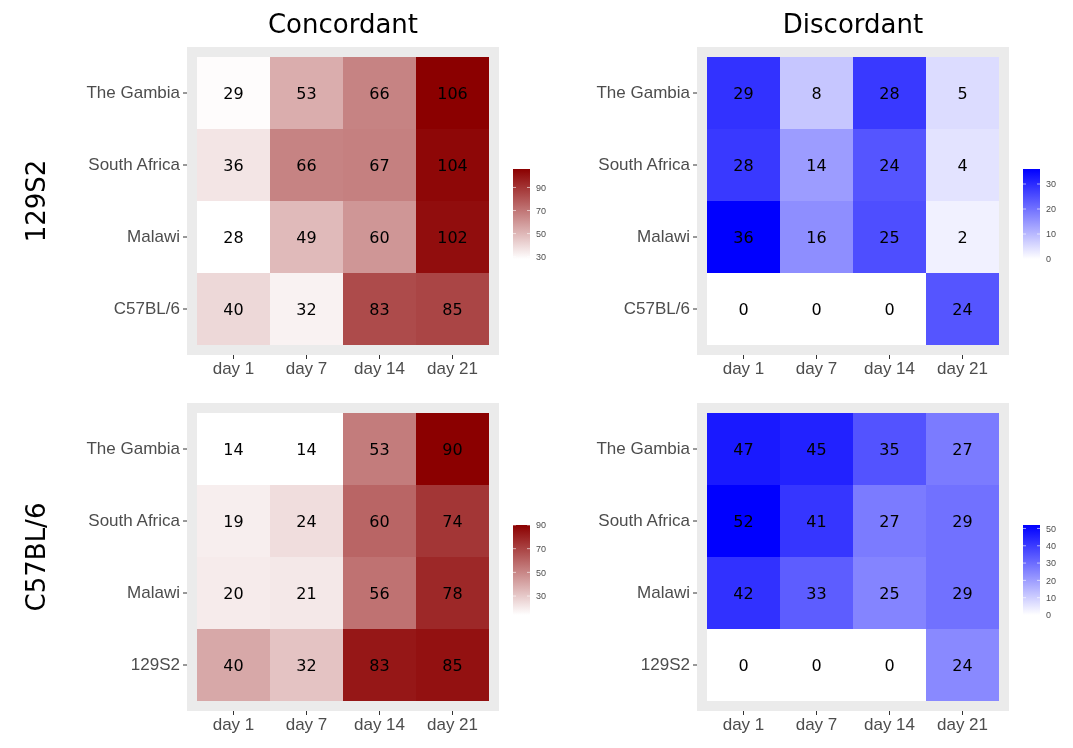 The image size is (1073, 748). I want to click on data-label: 2, so click(962, 237).